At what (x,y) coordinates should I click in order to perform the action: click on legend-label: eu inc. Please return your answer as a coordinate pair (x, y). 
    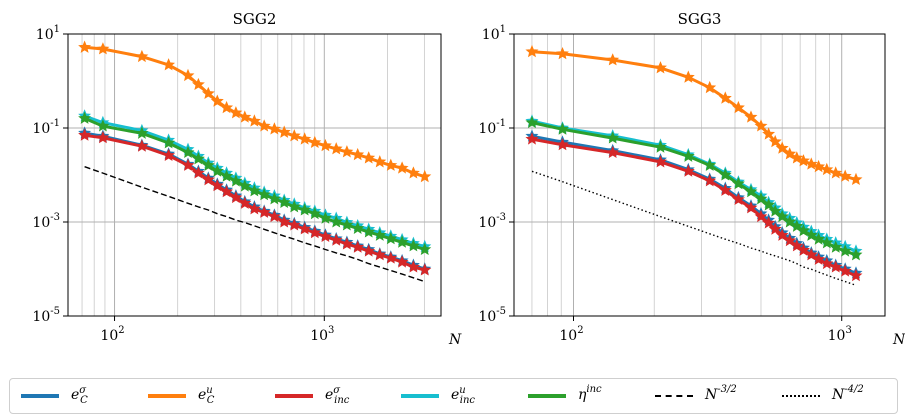
    Looking at the image, I should click on (477, 396).